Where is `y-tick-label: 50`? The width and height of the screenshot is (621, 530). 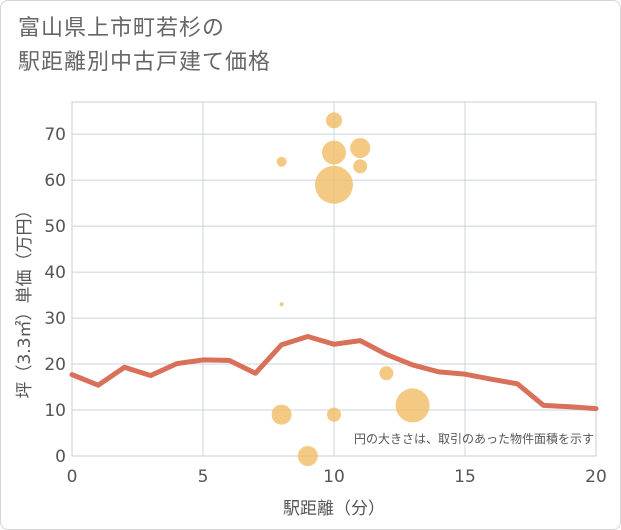 y-tick-label: 50 is located at coordinates (55, 227).